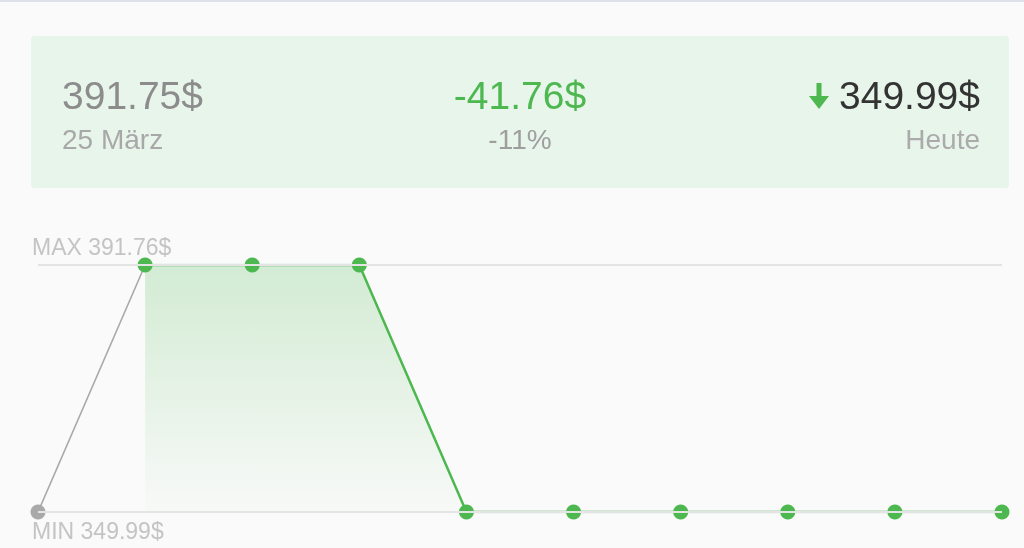 This screenshot has height=548, width=1024. I want to click on text: -11%, so click(520, 140).